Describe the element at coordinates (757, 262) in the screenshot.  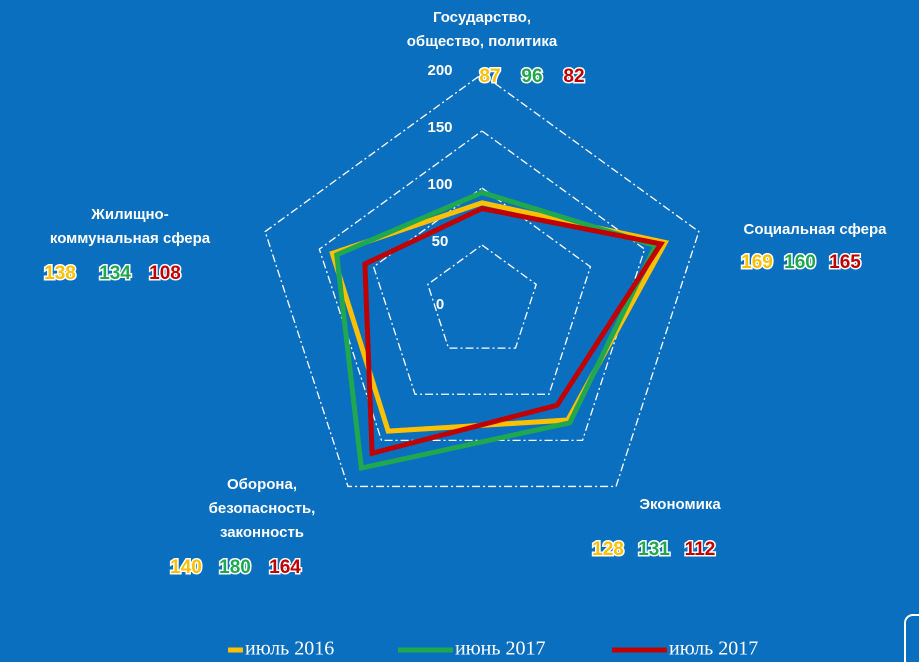
I see `value-label: 169` at that location.